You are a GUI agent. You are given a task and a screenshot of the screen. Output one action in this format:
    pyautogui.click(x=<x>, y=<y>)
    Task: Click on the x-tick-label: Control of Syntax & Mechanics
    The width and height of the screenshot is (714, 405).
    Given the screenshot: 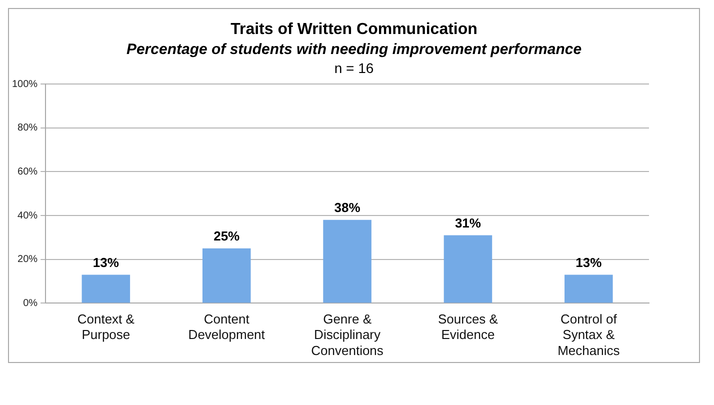 What is the action you would take?
    pyautogui.click(x=589, y=335)
    